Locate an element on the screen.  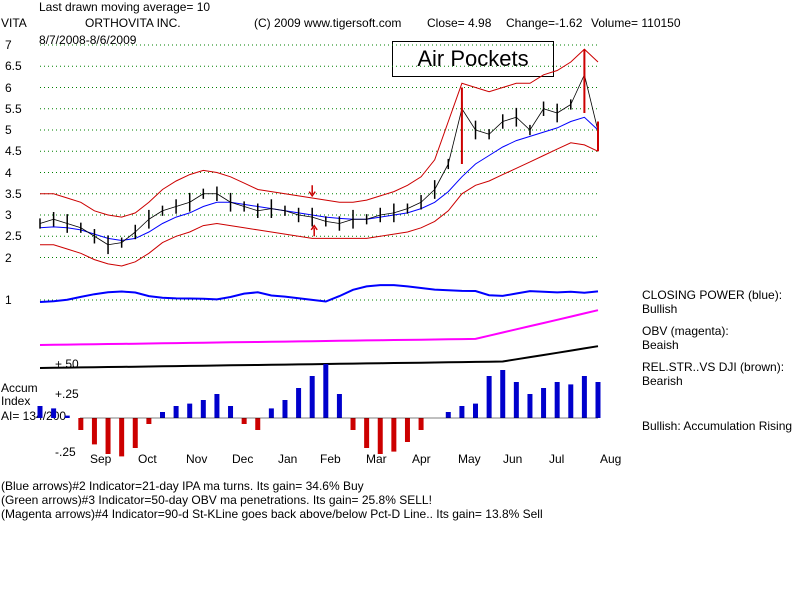
price-tick-label: 3.5 is located at coordinates (13, 193).